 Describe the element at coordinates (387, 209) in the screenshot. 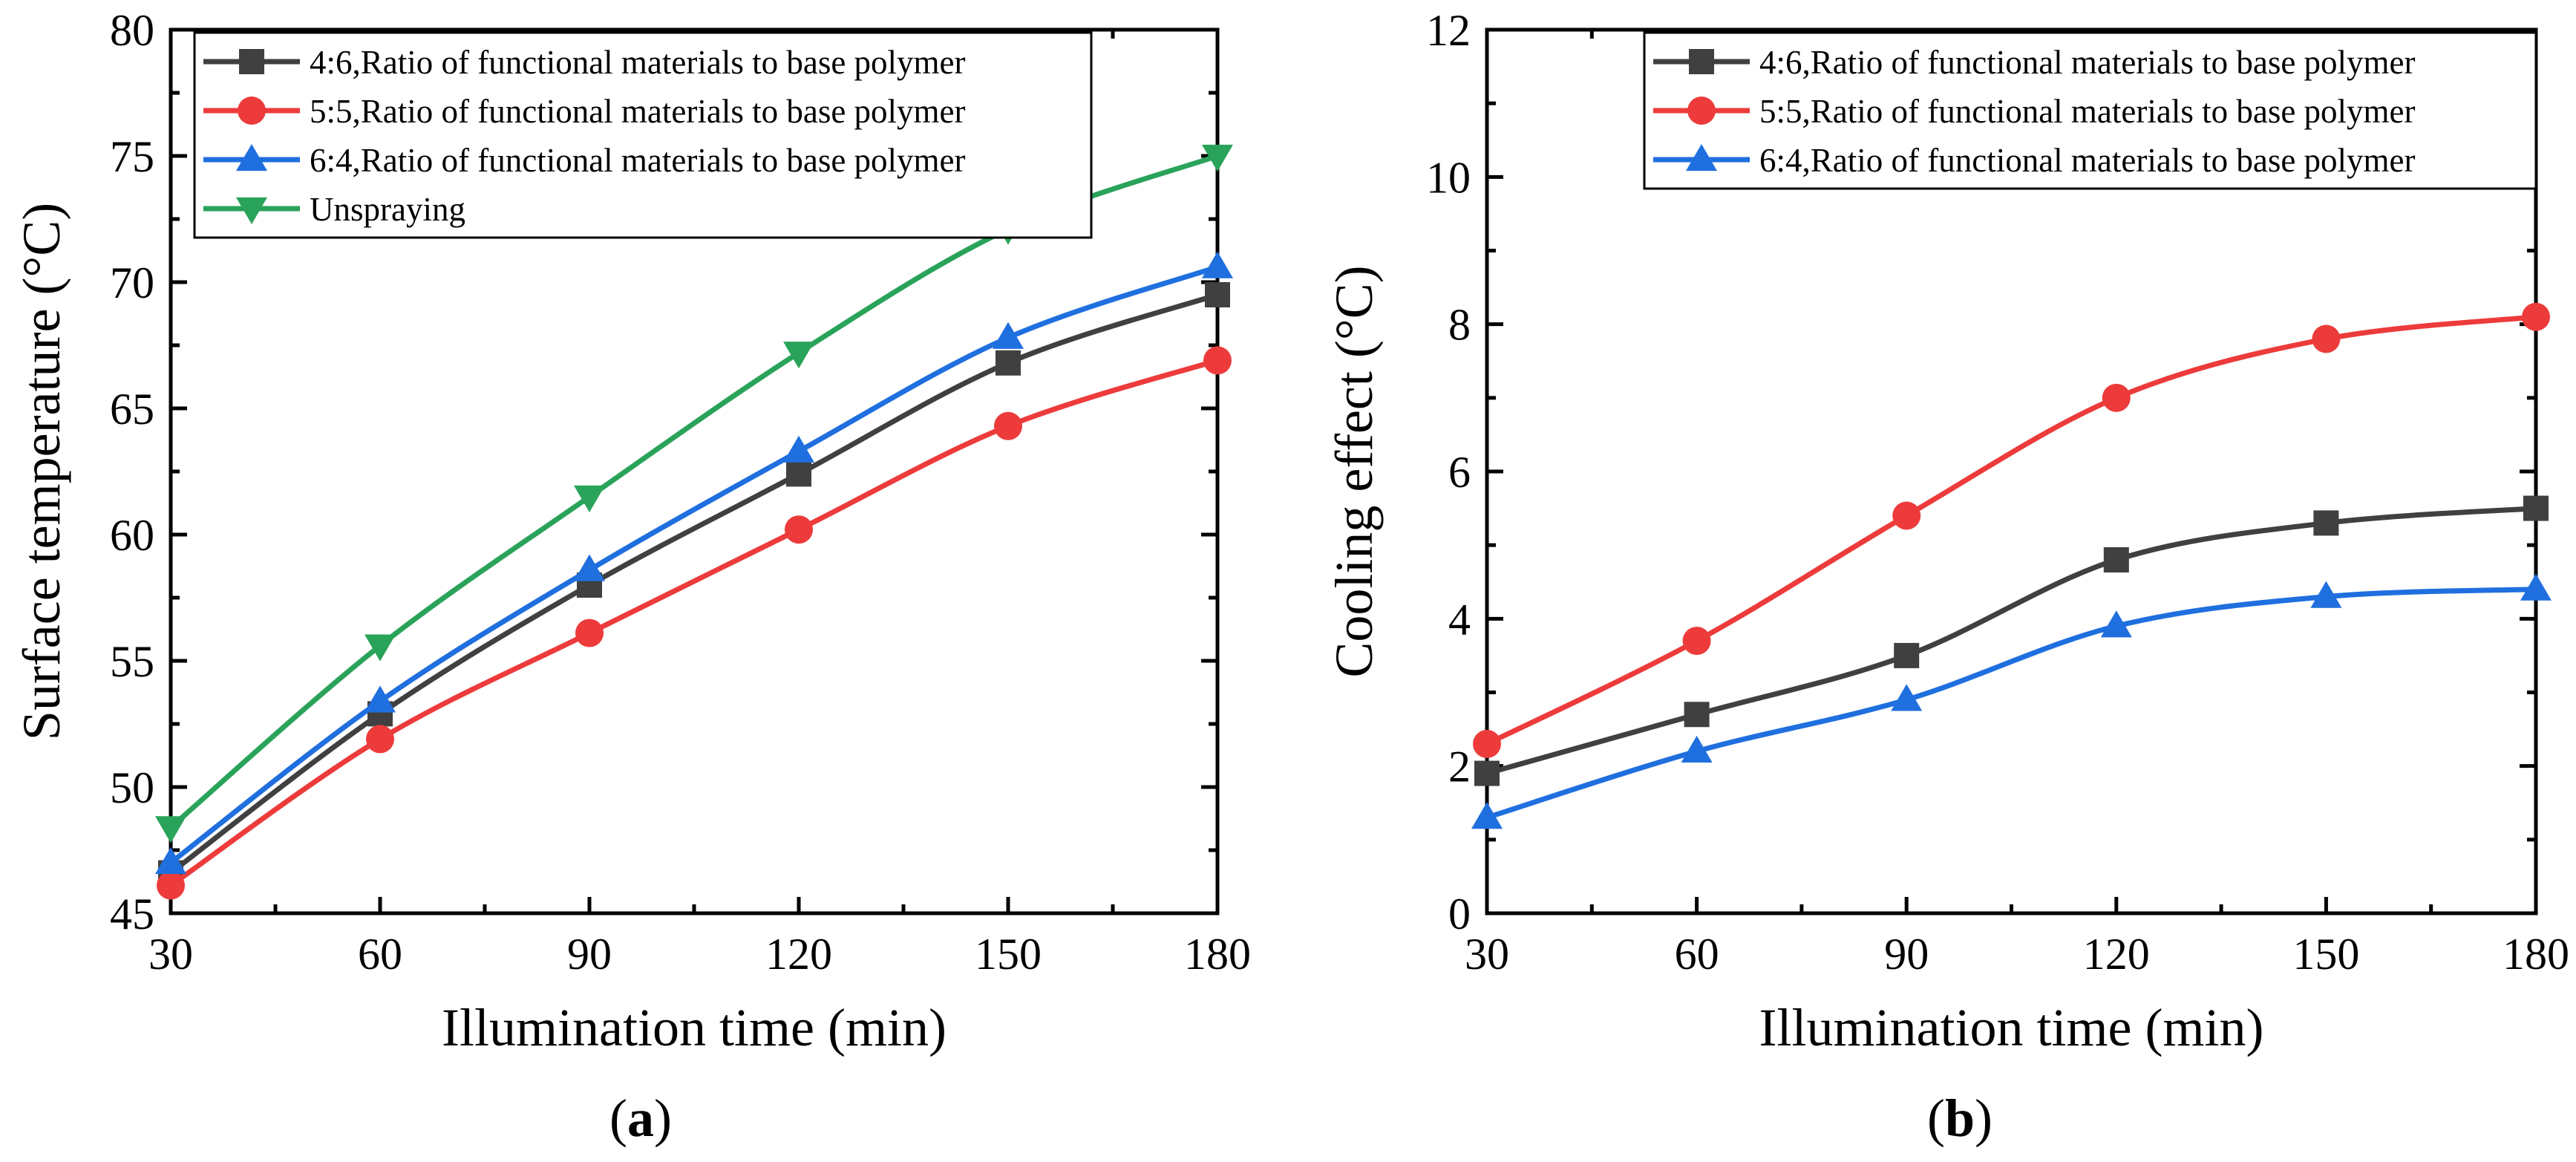

I see `legend-label: Unspraying` at that location.